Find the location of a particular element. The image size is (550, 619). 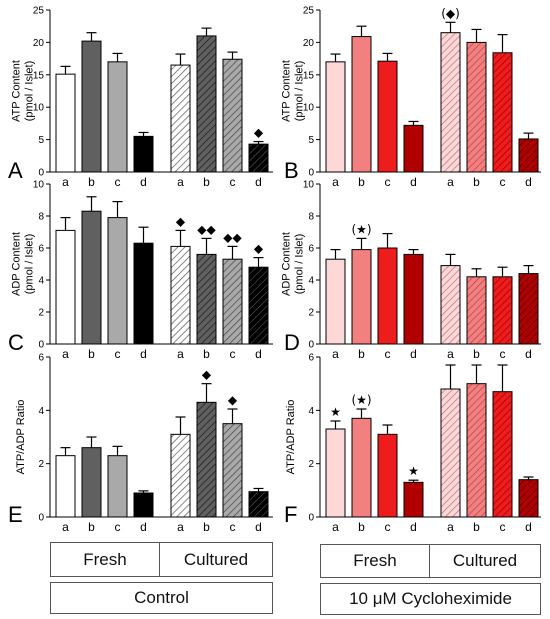

legend-cultured-left: Cultured is located at coordinates (216, 559).